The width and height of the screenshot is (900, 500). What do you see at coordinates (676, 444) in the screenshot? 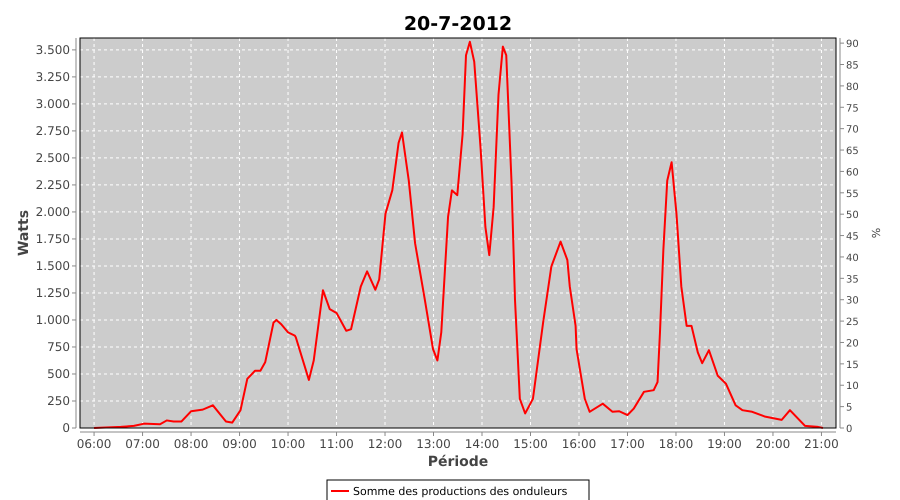
I see `x-tick-label: 18:00` at bounding box center [676, 444].